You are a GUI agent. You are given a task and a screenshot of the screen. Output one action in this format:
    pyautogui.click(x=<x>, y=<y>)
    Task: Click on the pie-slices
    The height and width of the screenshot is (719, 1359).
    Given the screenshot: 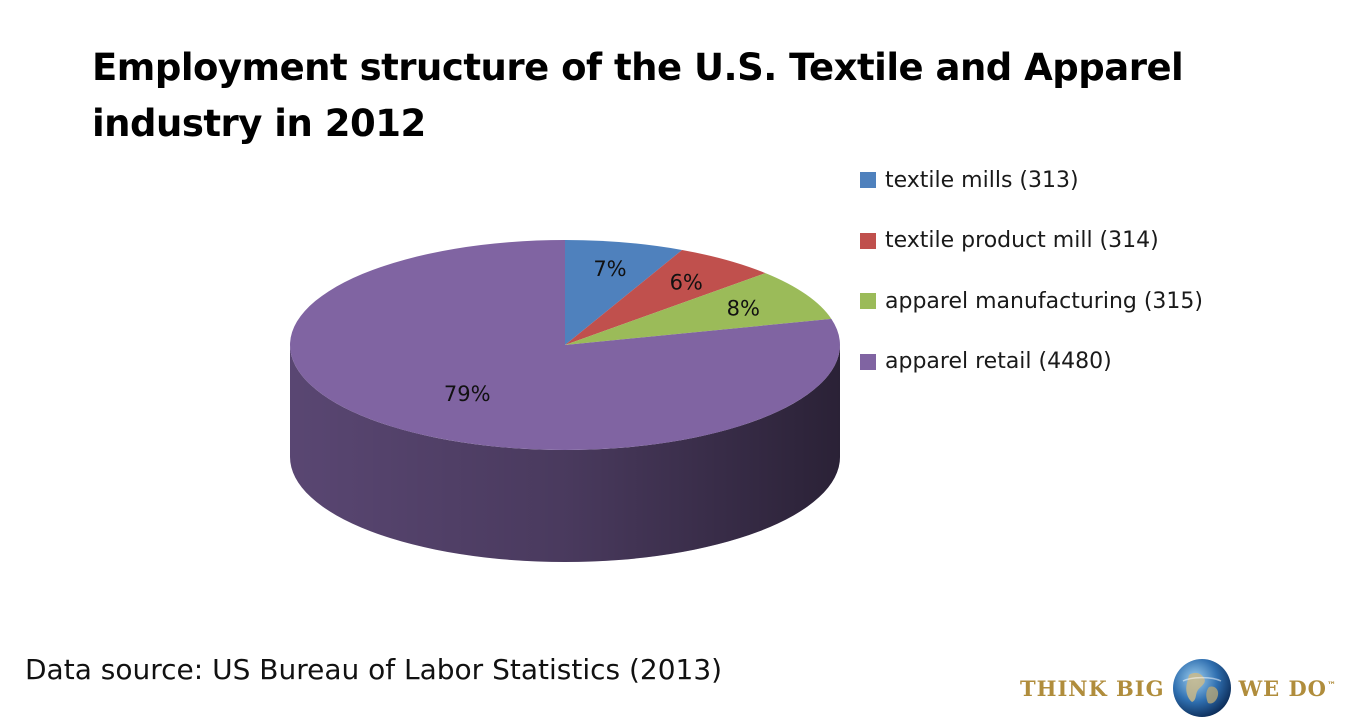 What is the action you would take?
    pyautogui.click(x=564, y=345)
    